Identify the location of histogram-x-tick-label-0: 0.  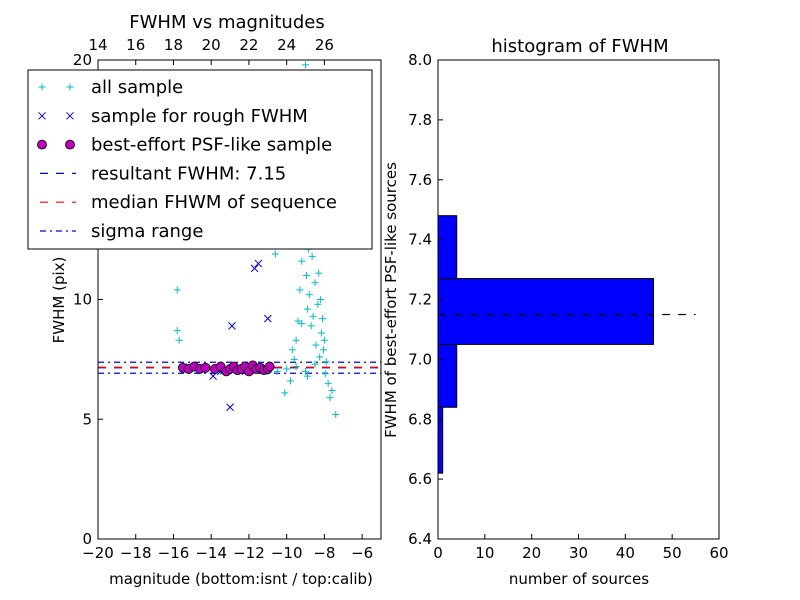
(438, 553).